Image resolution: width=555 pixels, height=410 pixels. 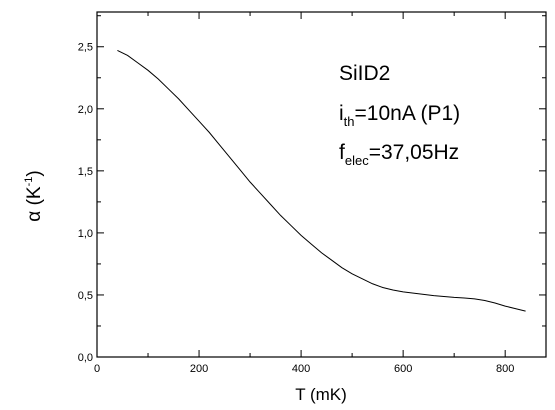 What do you see at coordinates (85, 172) in the screenshot?
I see `y-tick-label: 1,5` at bounding box center [85, 172].